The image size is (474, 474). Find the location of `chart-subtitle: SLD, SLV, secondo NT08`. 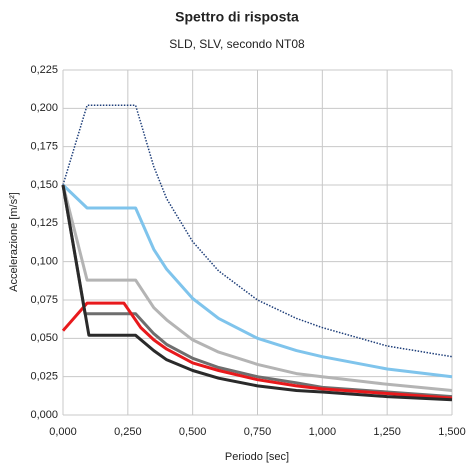

chart-subtitle: SLD, SLV, secondo NT08 is located at coordinates (237, 44).